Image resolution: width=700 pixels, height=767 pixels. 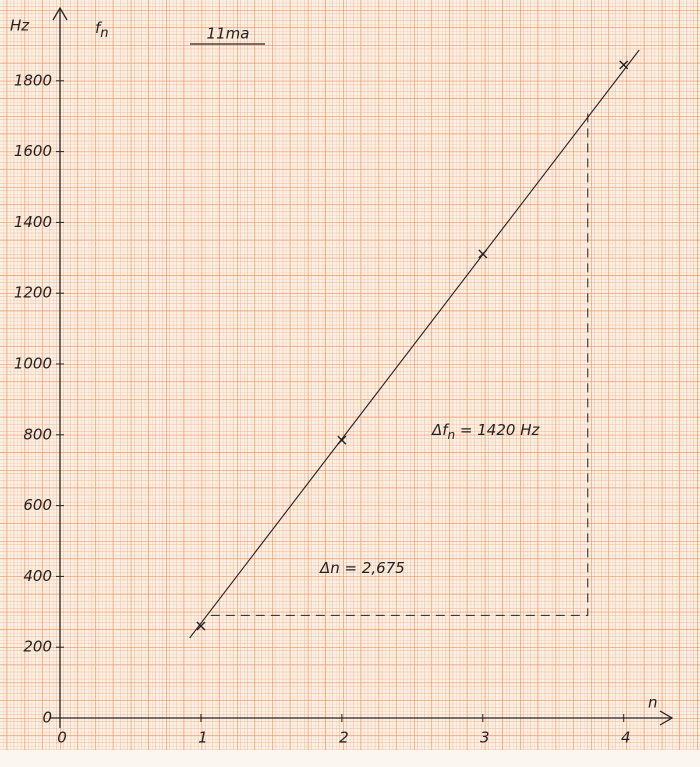 I want to click on y-tick-label: 1400, so click(x=33, y=222).